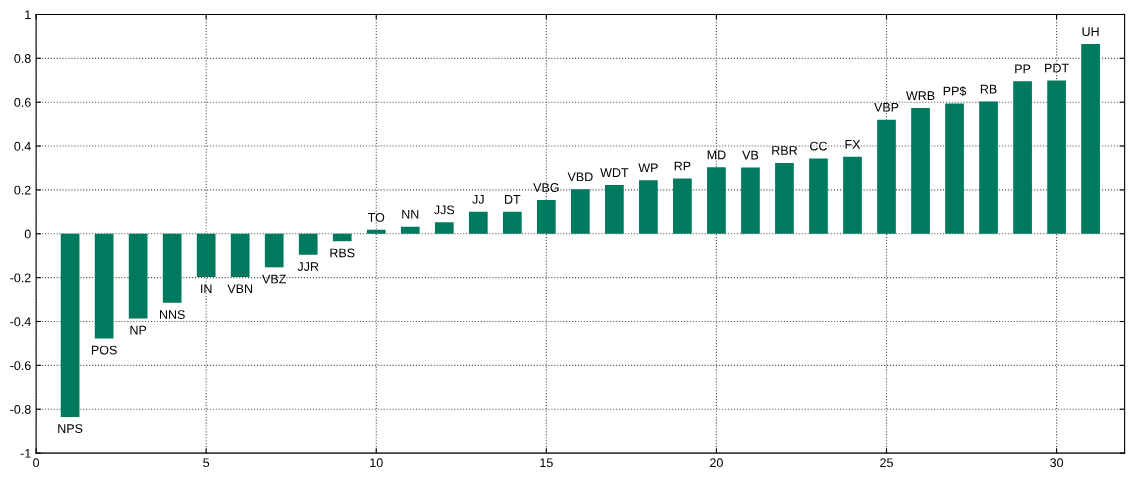 The image size is (1128, 482). What do you see at coordinates (104, 350) in the screenshot?
I see `annotation: POS` at bounding box center [104, 350].